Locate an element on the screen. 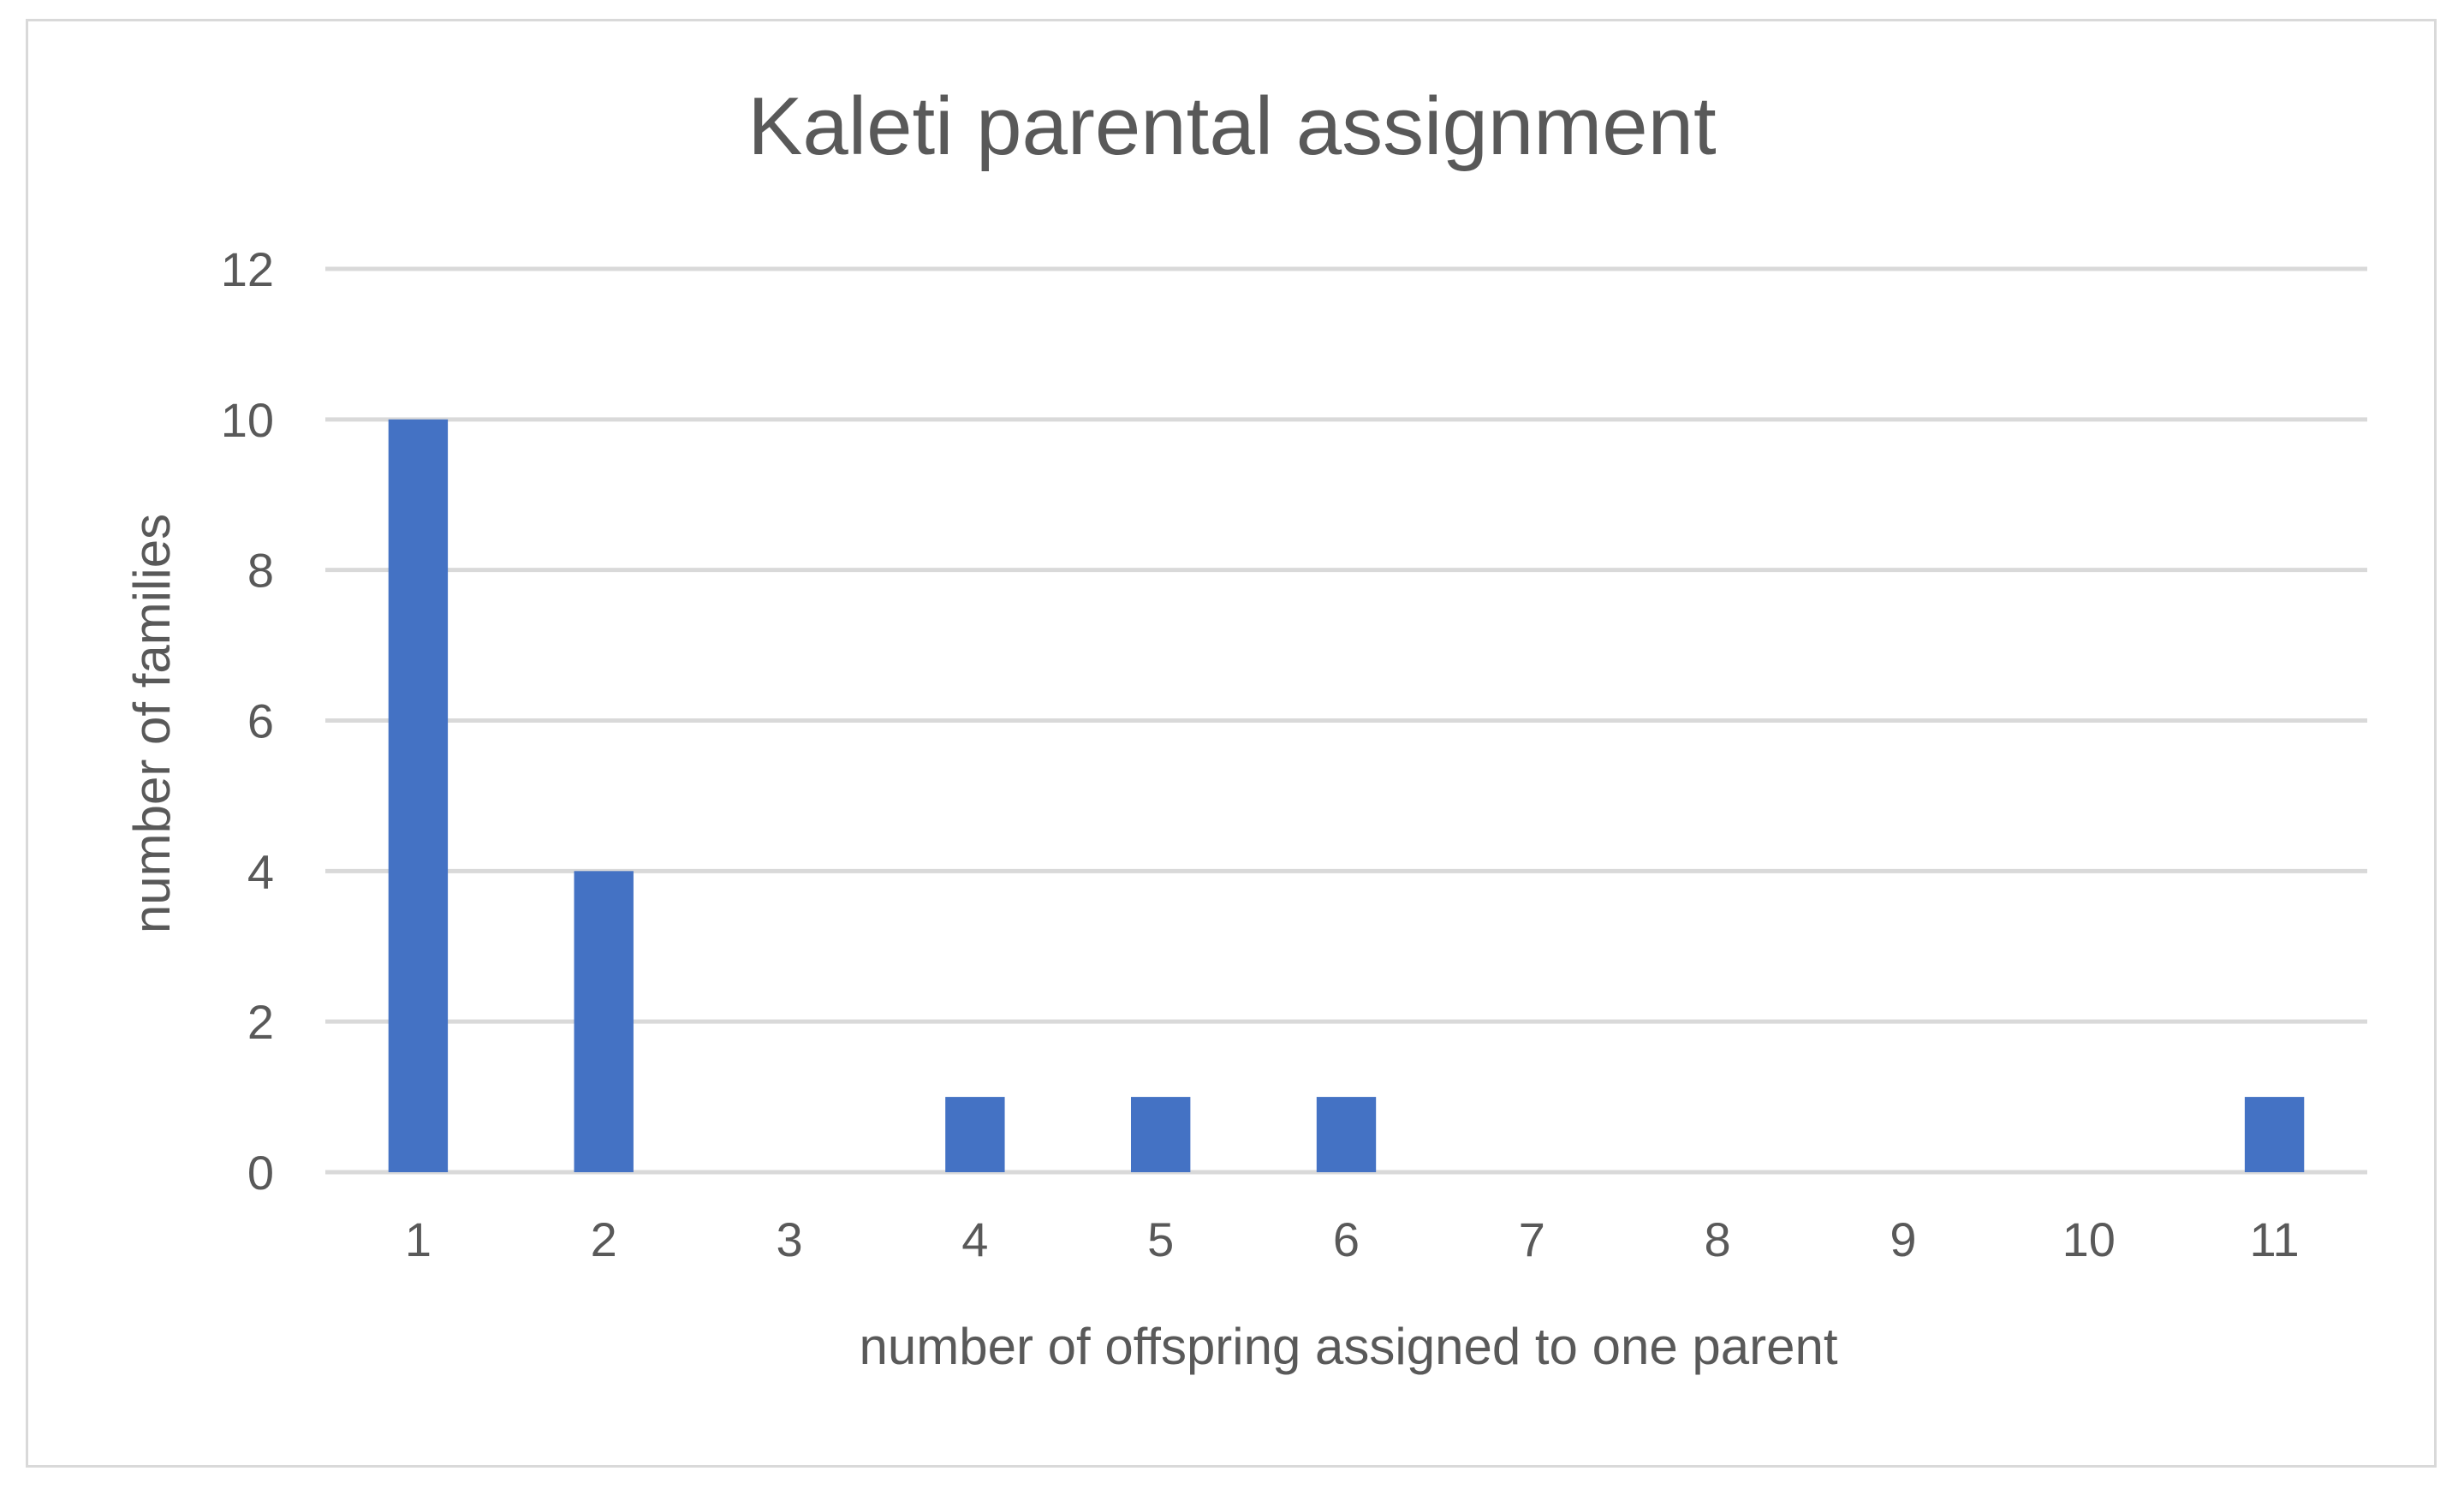 Image resolution: width=2464 pixels, height=1489 pixels. y-tick-label: 6 is located at coordinates (260, 721).